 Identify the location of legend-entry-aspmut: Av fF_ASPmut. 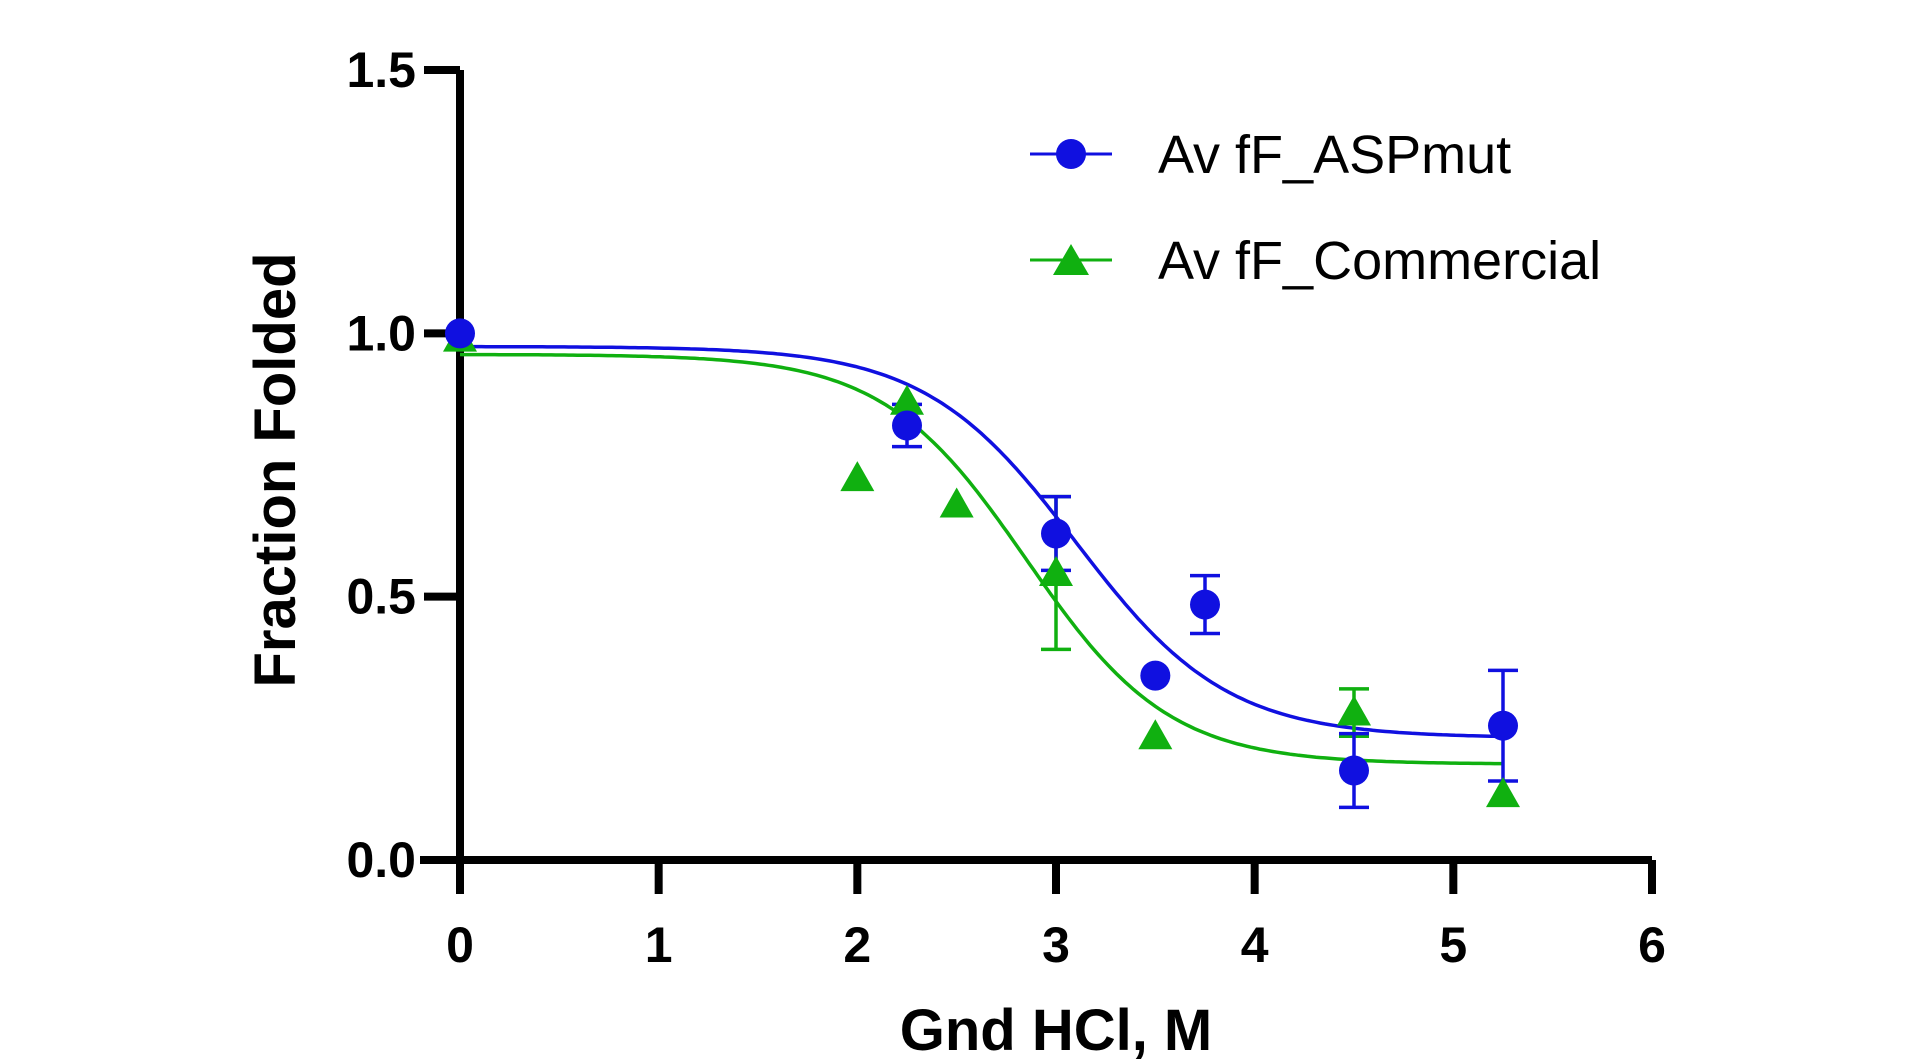
(1270, 155).